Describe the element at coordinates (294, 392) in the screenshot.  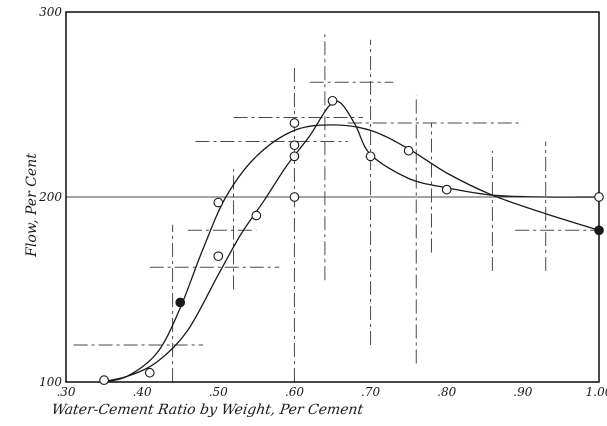
I see `x-tick-label-3: .60` at that location.